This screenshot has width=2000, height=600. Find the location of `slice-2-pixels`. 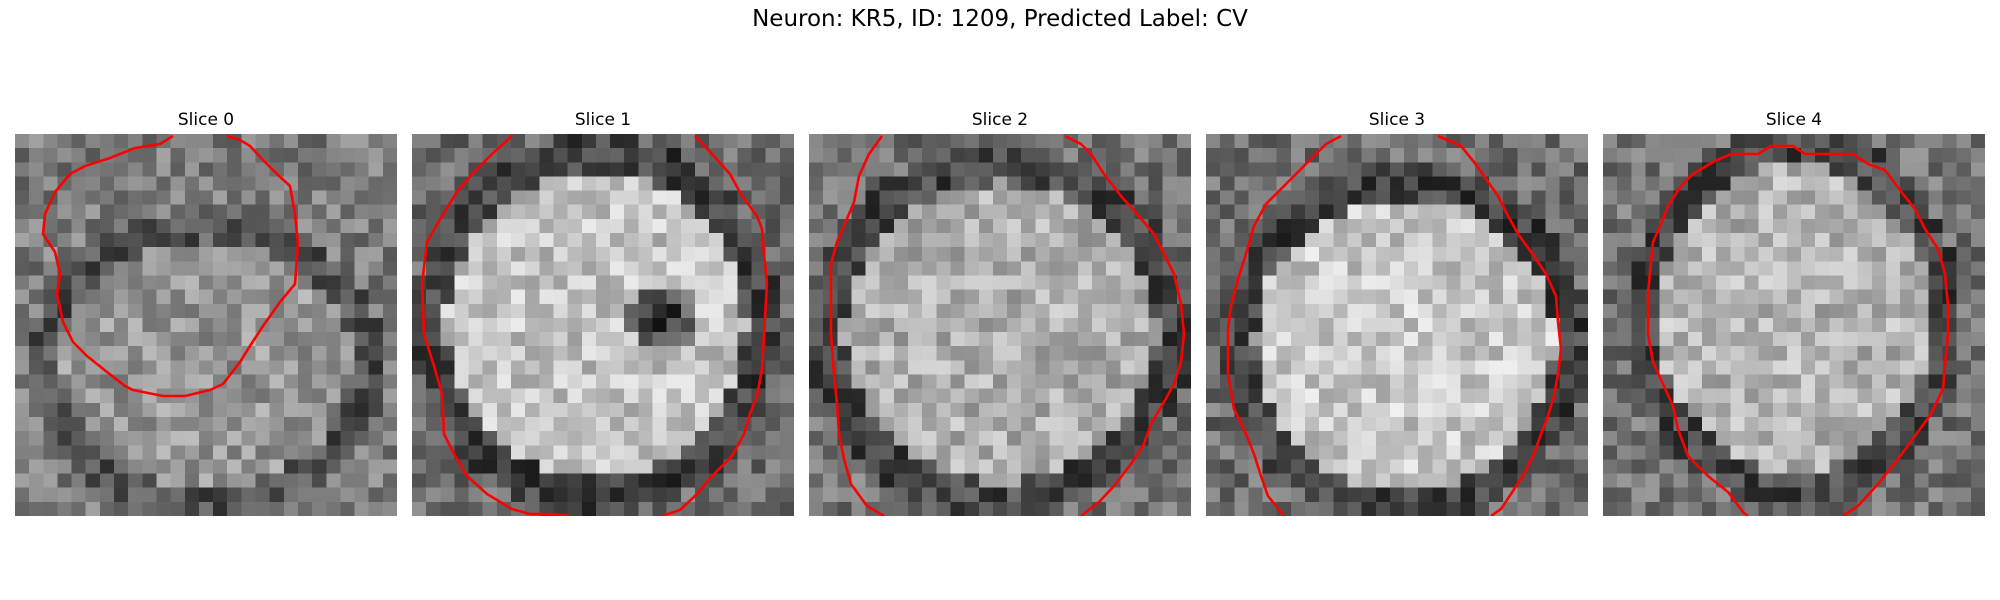

slice-2-pixels is located at coordinates (1000, 325).